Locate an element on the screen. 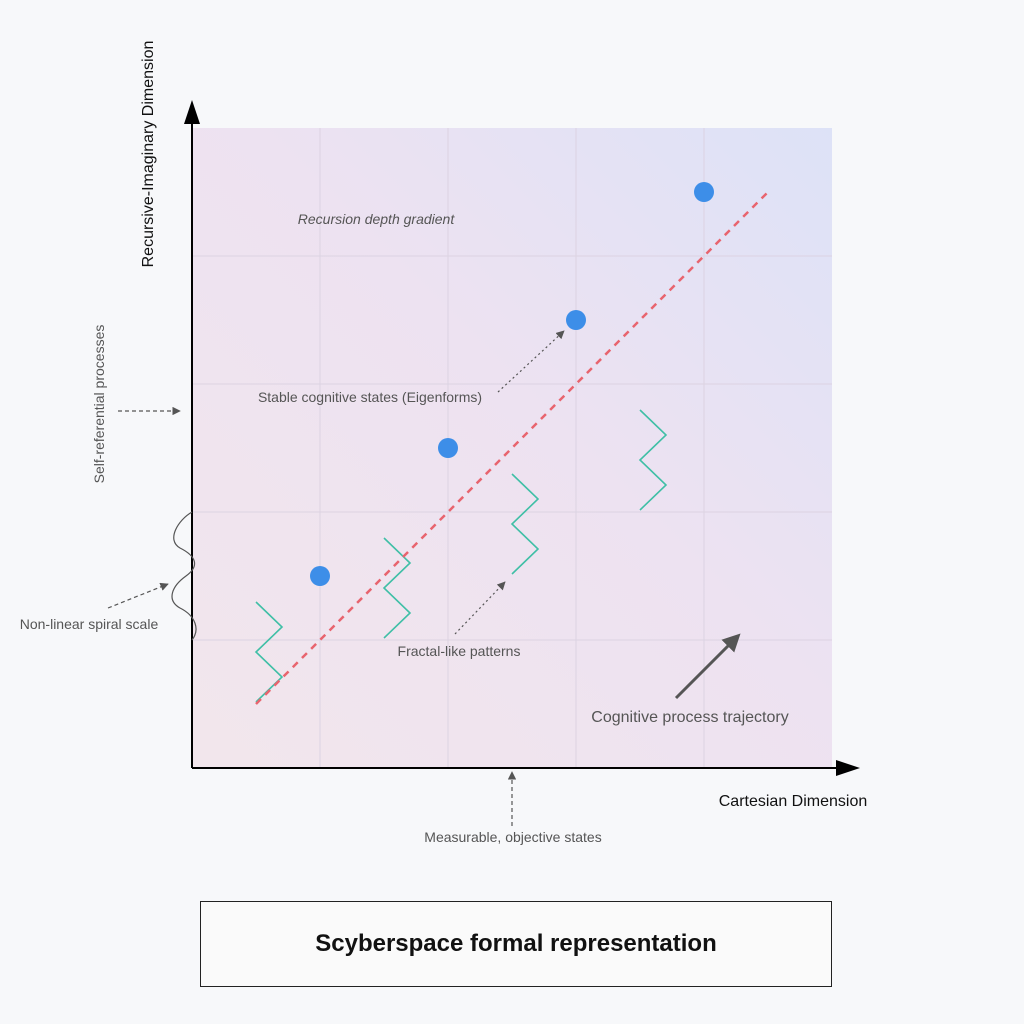  y-axis-arrow-icon is located at coordinates (192, 112).